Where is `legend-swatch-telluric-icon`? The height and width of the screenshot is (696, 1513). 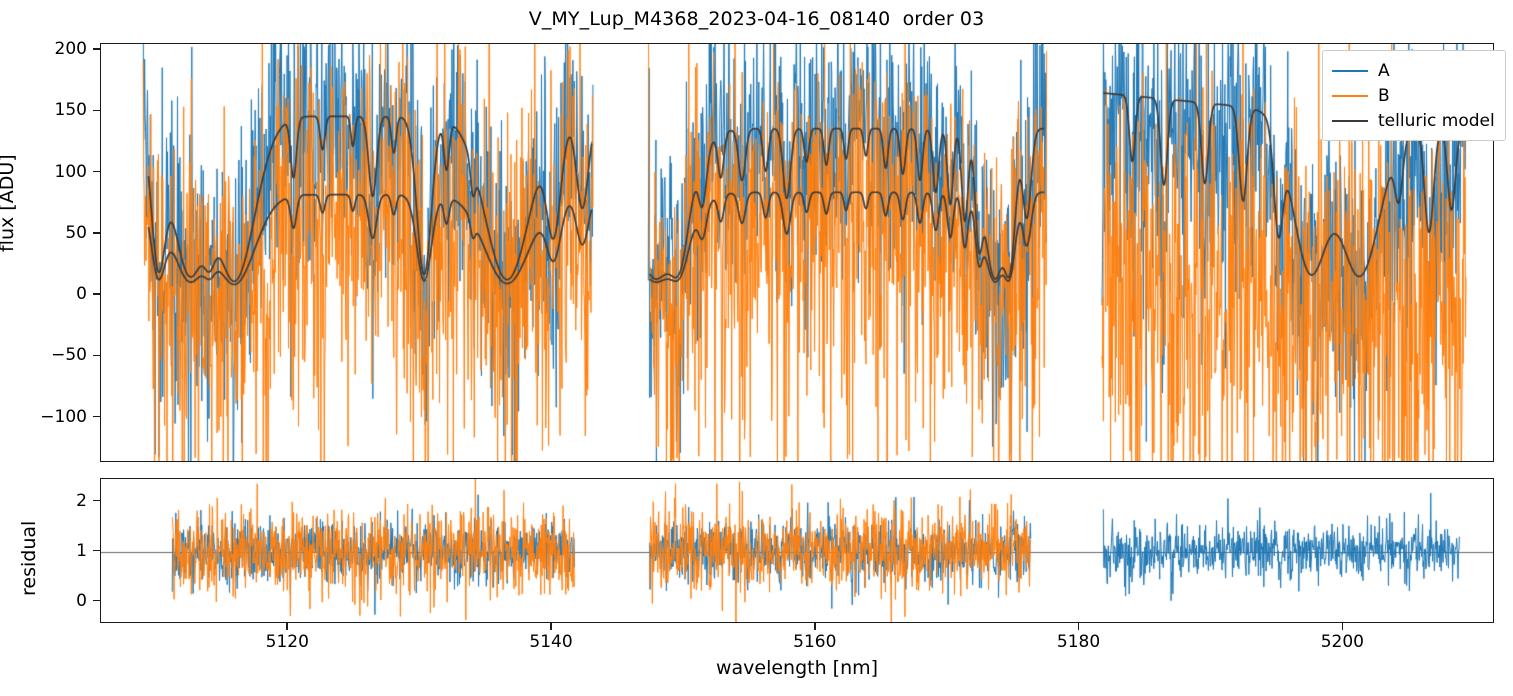
legend-swatch-telluric-icon is located at coordinates (1350, 120).